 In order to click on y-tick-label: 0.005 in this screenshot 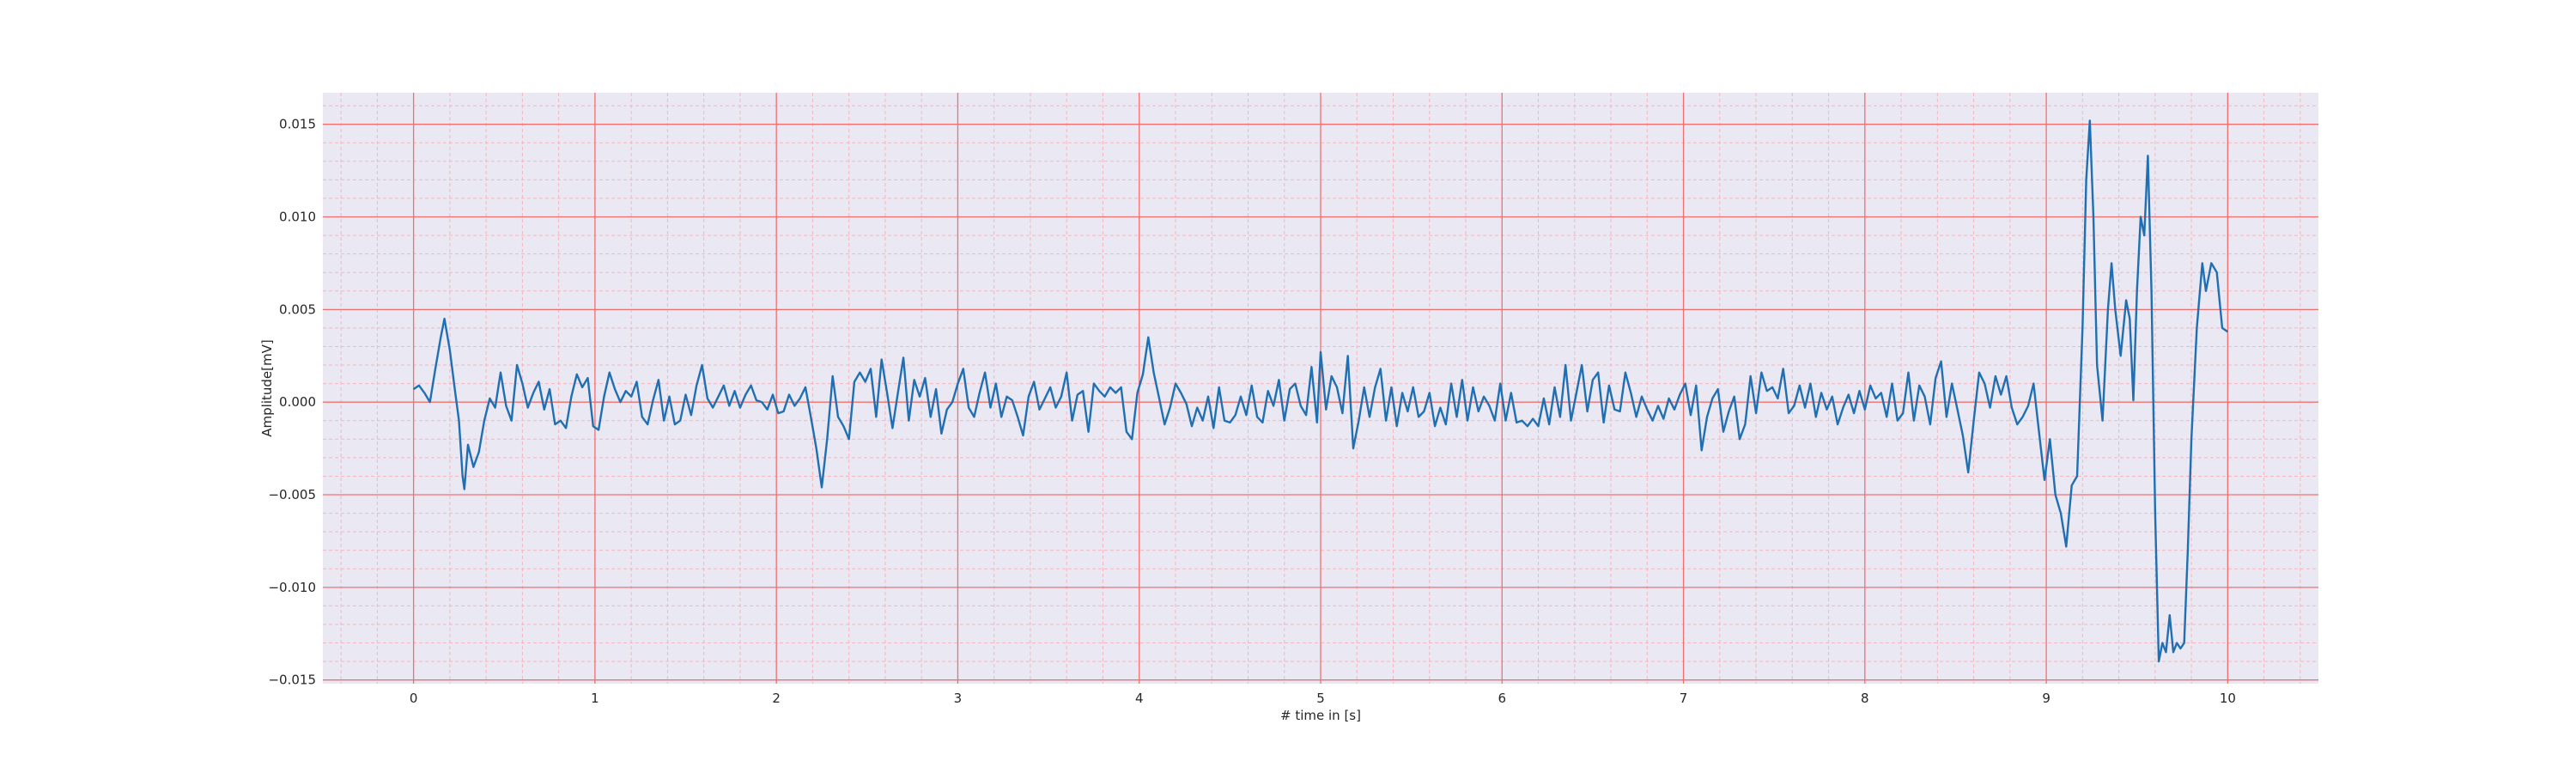, I will do `click(297, 309)`.